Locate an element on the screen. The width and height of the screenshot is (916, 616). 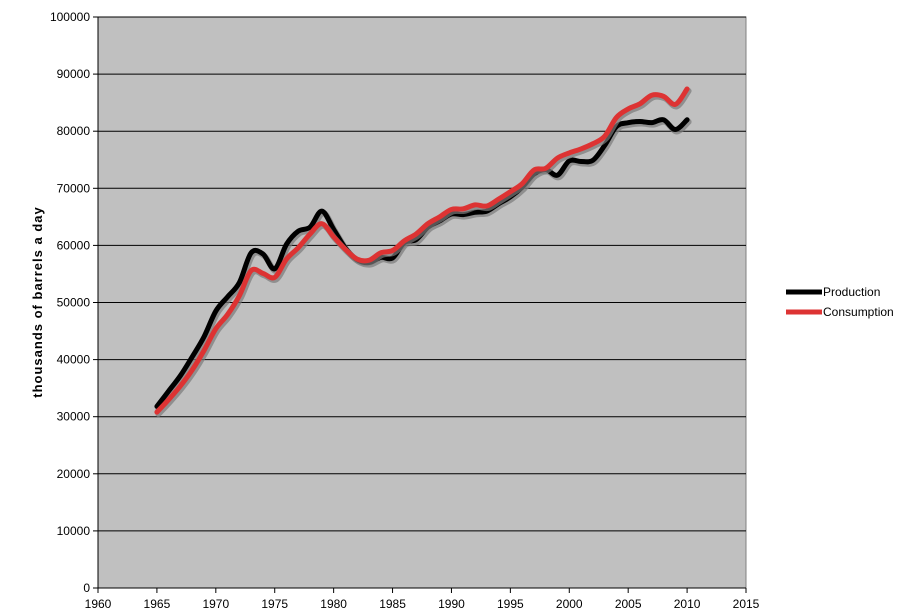
x-tick-label-5: 1985 is located at coordinates (392, 604).